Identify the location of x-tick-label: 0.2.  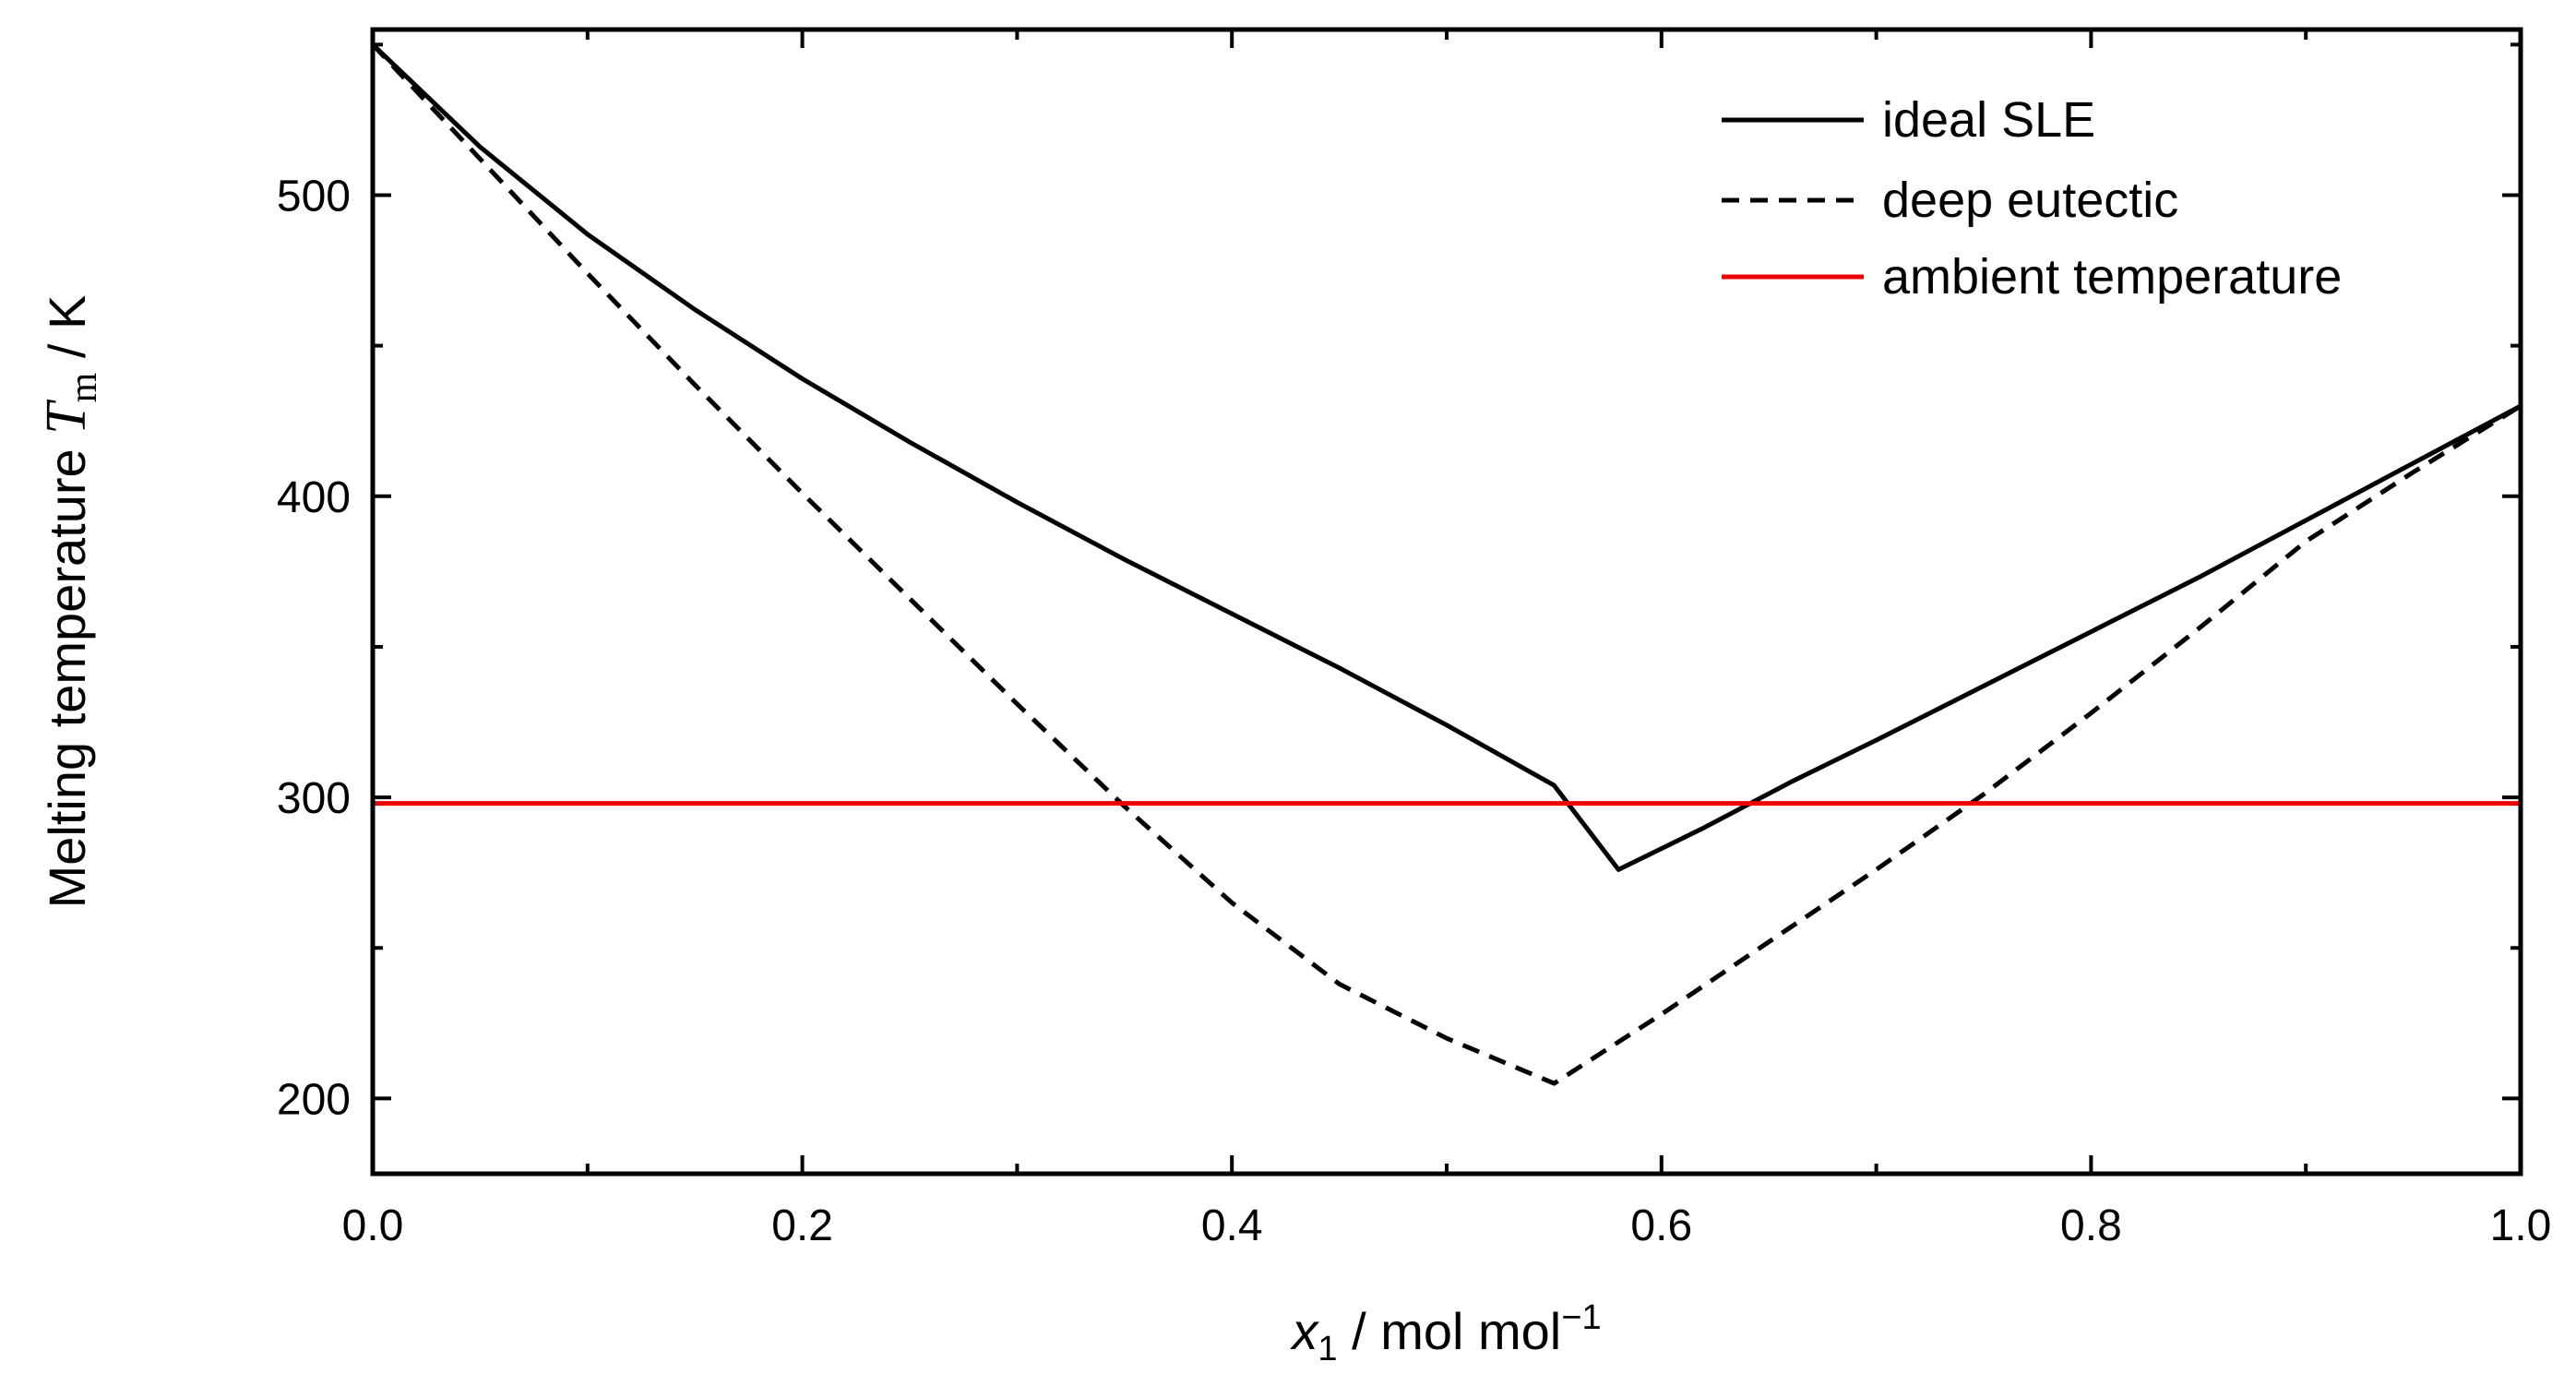
(802, 1225).